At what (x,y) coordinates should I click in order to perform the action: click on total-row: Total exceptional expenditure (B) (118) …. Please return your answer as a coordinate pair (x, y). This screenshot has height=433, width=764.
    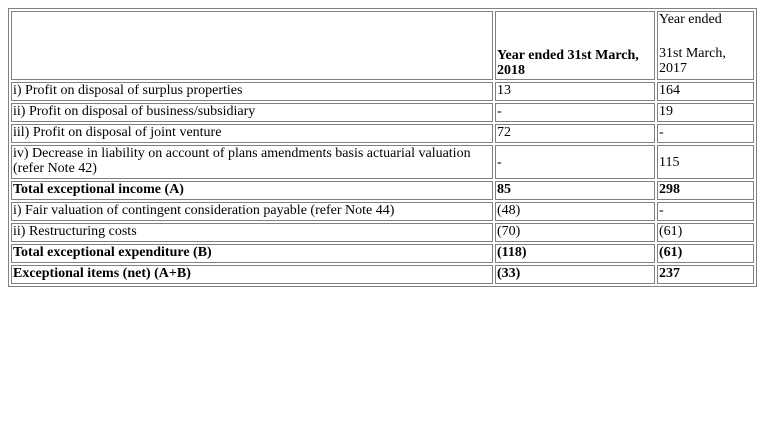
    Looking at the image, I should click on (382, 253).